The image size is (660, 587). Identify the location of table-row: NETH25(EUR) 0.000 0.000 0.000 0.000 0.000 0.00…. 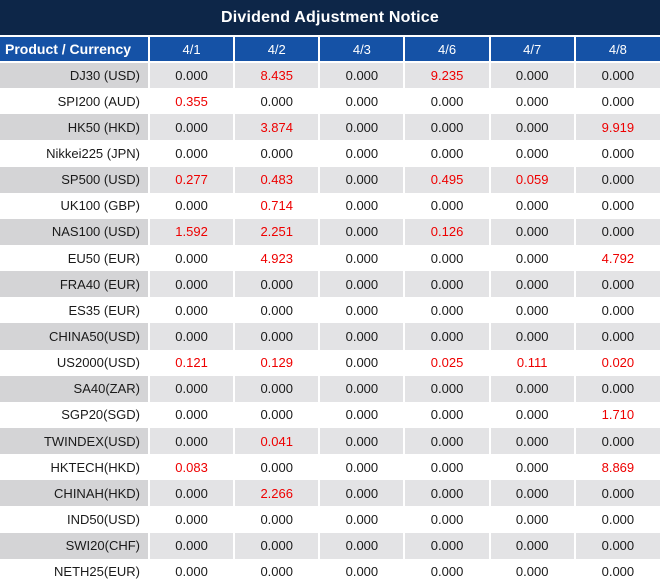
(330, 571).